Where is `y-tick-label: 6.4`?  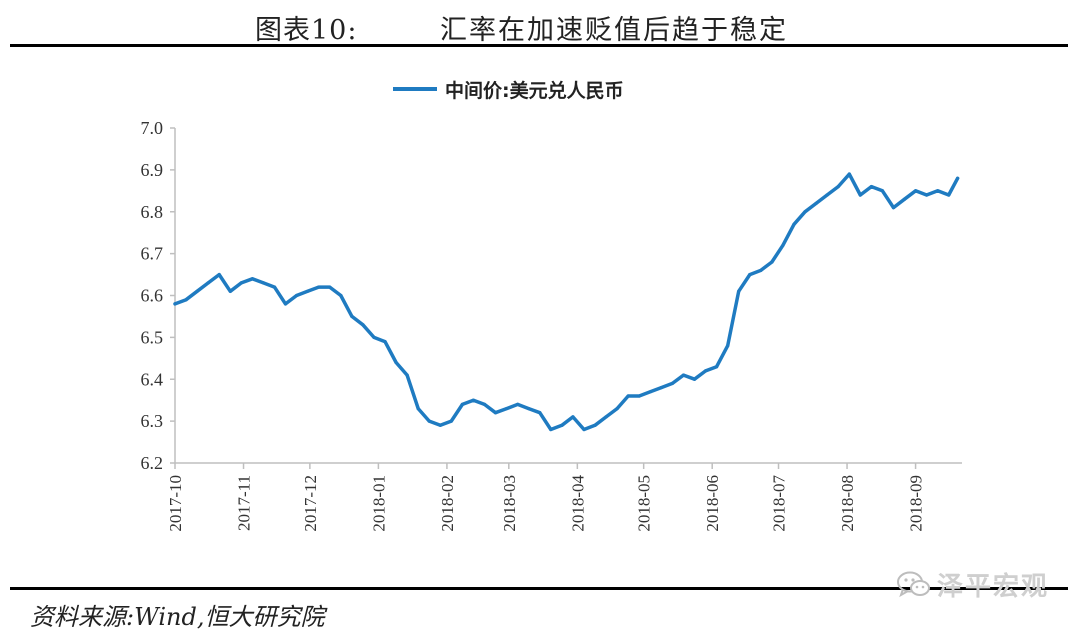 y-tick-label: 6.4 is located at coordinates (152, 379).